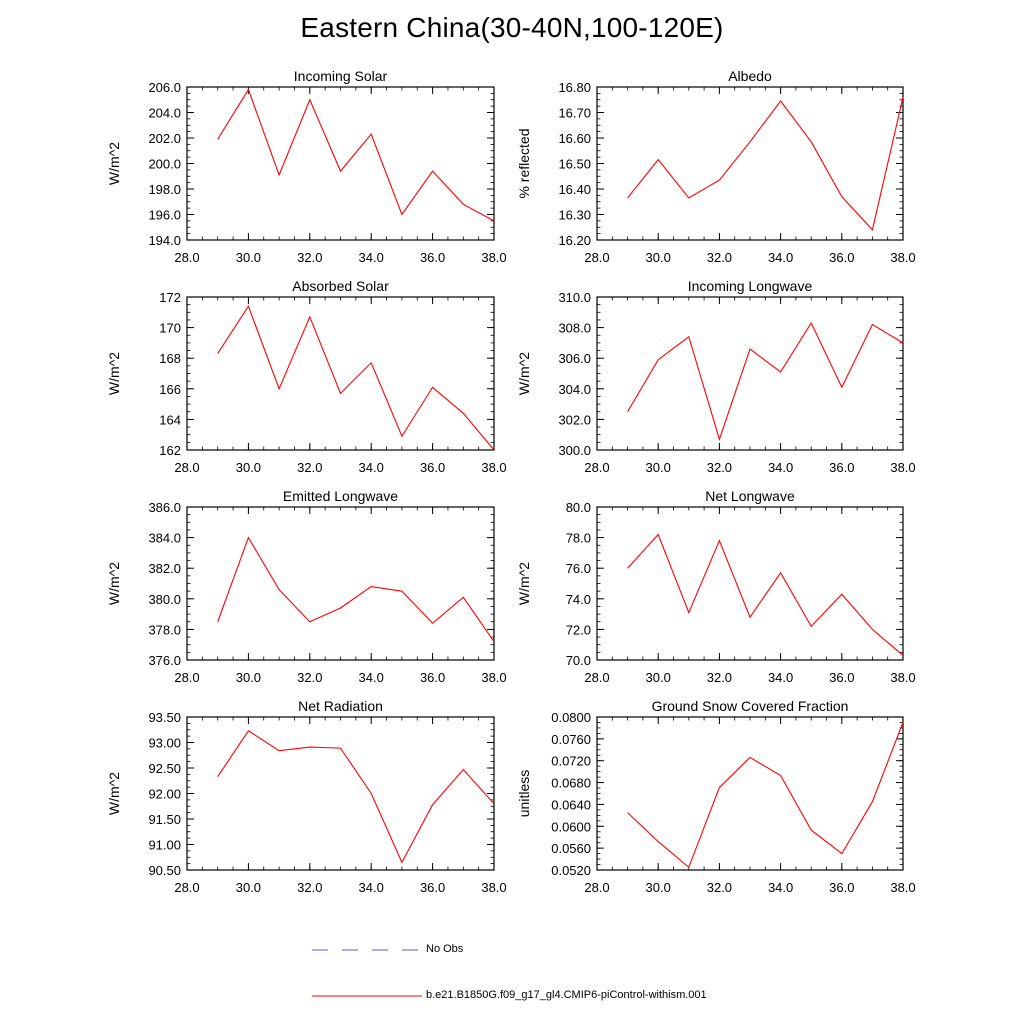 This screenshot has width=1024, height=1024. Describe the element at coordinates (114, 793) in the screenshot. I see `y-axis-label: W/m^2` at that location.